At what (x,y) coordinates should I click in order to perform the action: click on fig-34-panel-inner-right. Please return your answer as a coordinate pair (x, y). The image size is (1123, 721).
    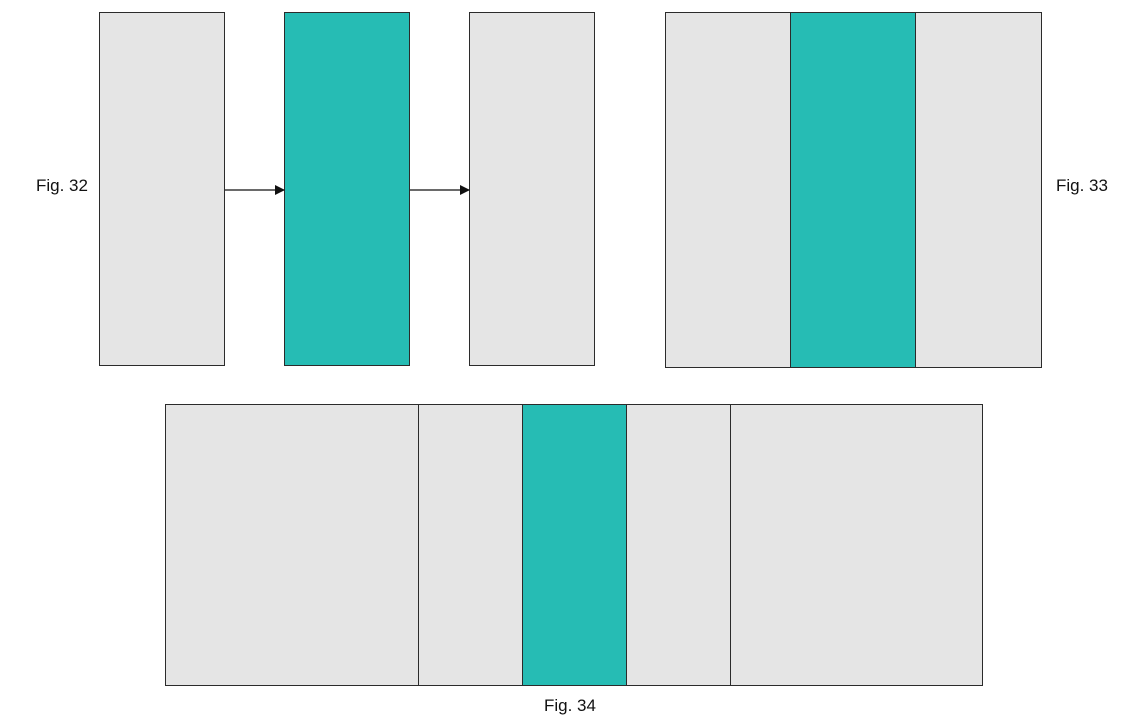
    Looking at the image, I should click on (678, 545).